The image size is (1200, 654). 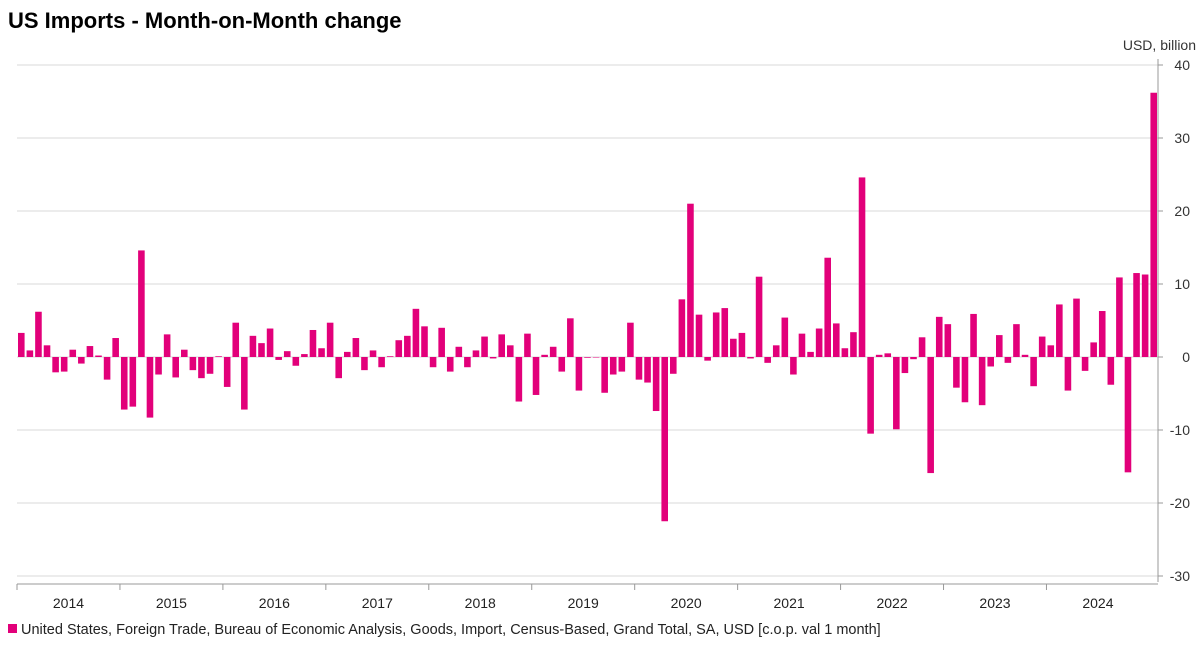 What do you see at coordinates (1182, 65) in the screenshot?
I see `y-tick-label: 40` at bounding box center [1182, 65].